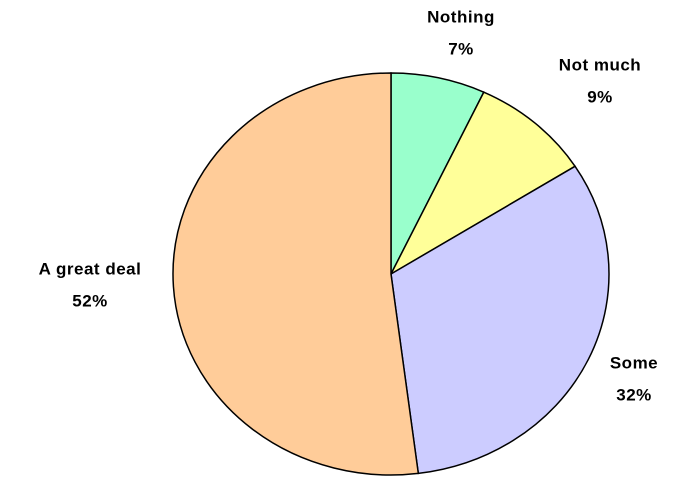 This screenshot has height=477, width=673. What do you see at coordinates (90, 300) in the screenshot?
I see `slice-value-label: 52%` at bounding box center [90, 300].